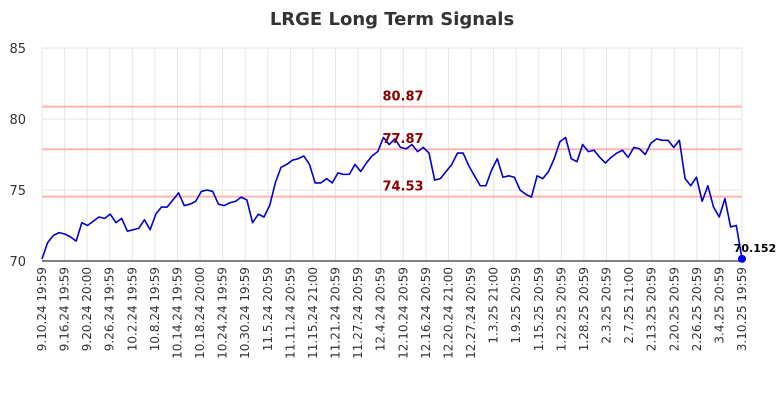 This screenshot has width=784, height=400. Describe the element at coordinates (381, 309) in the screenshot. I see `x-tick-label: 12.4.24 20:59` at that location.